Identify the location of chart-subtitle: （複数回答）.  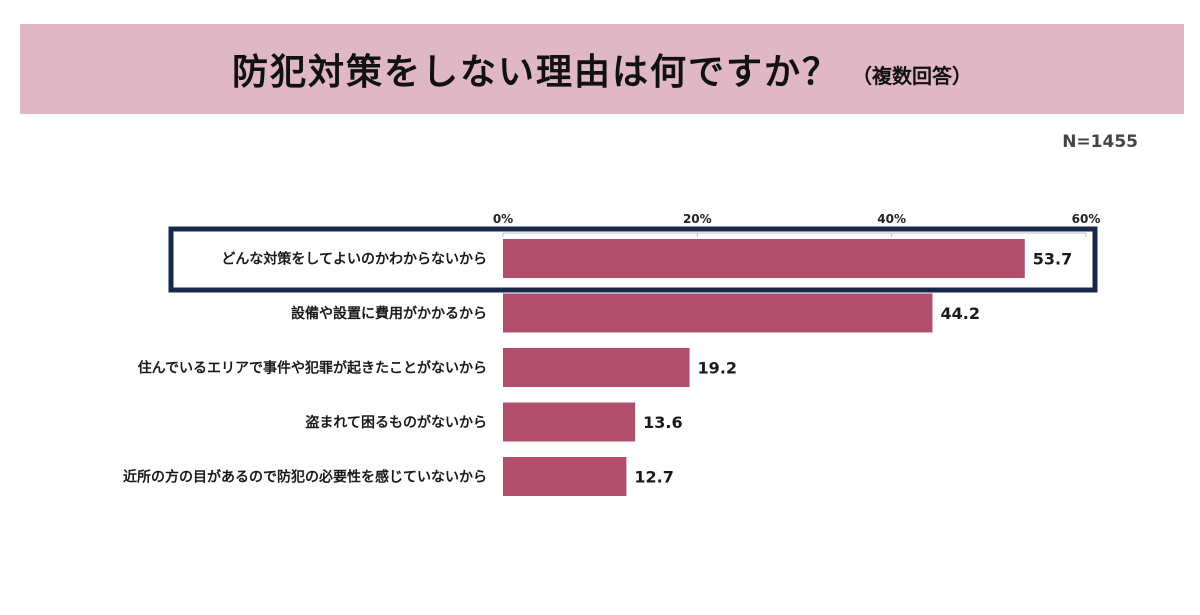
(912, 75).